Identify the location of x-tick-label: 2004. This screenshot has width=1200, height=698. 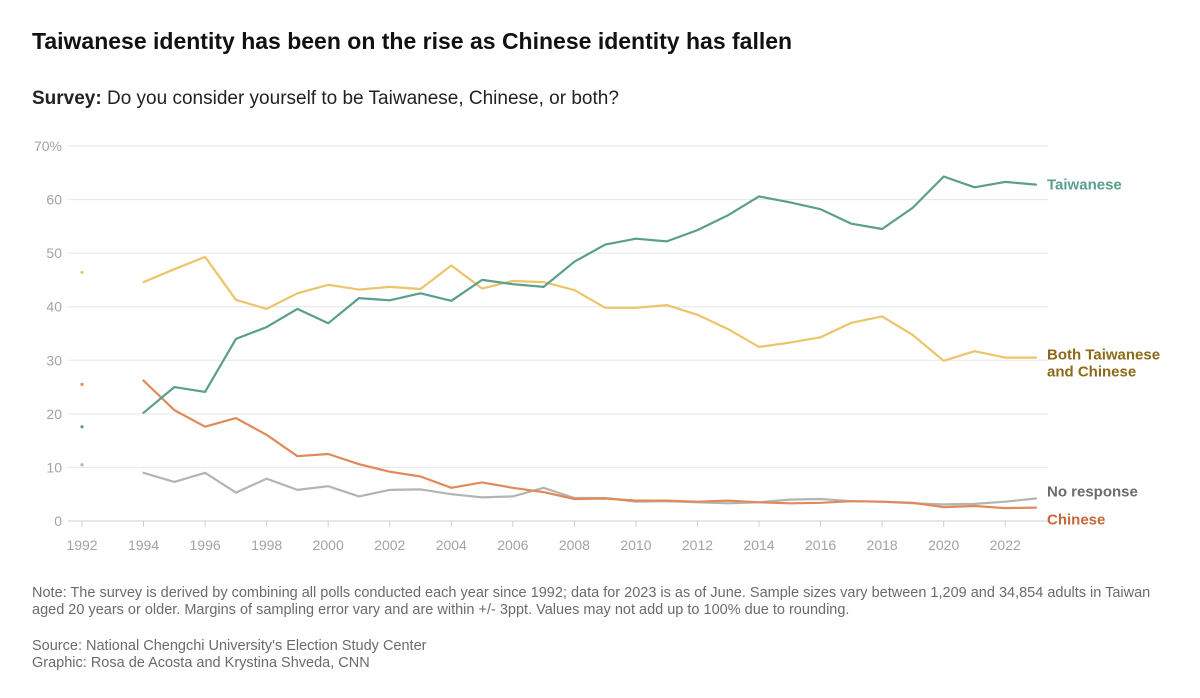
(451, 545).